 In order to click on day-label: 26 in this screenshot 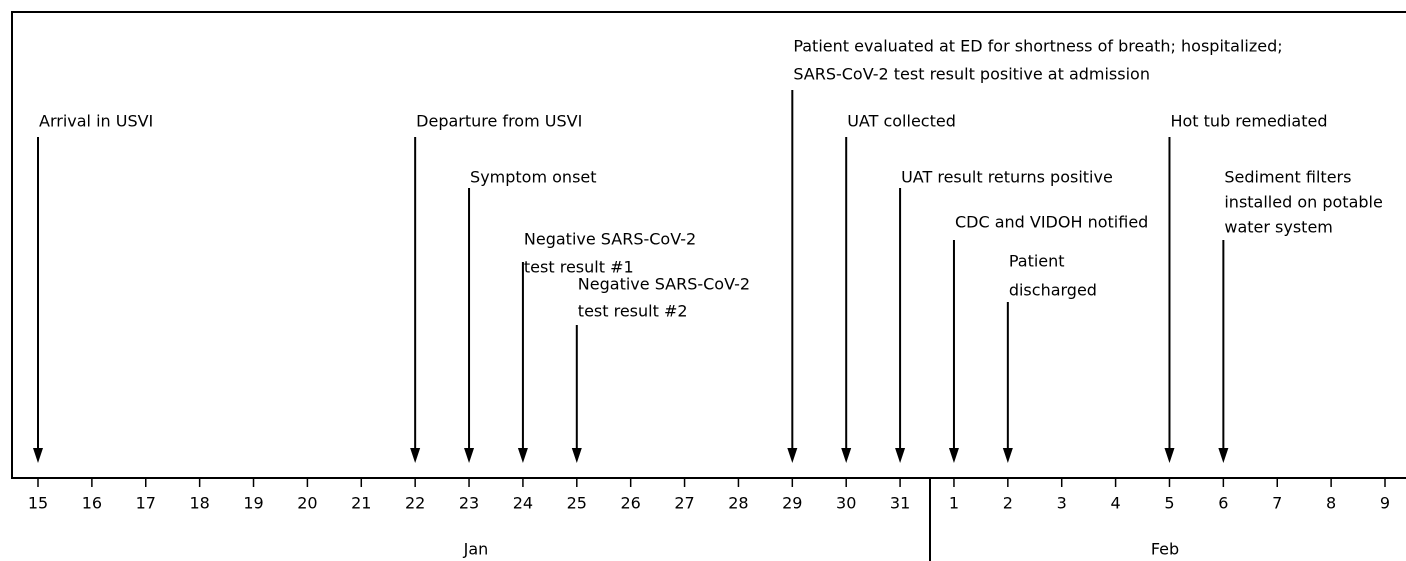, I will do `click(631, 503)`.